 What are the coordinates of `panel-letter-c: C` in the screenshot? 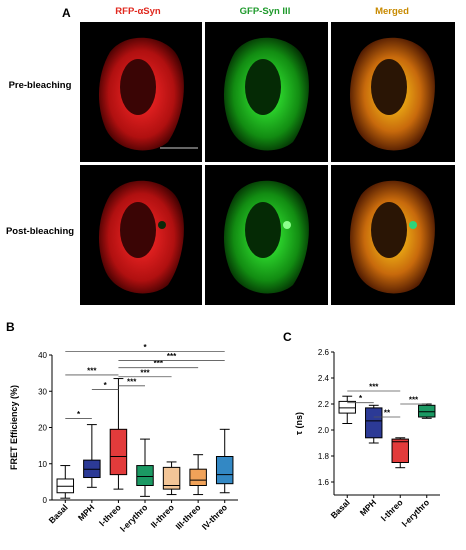 It's located at (287, 337).